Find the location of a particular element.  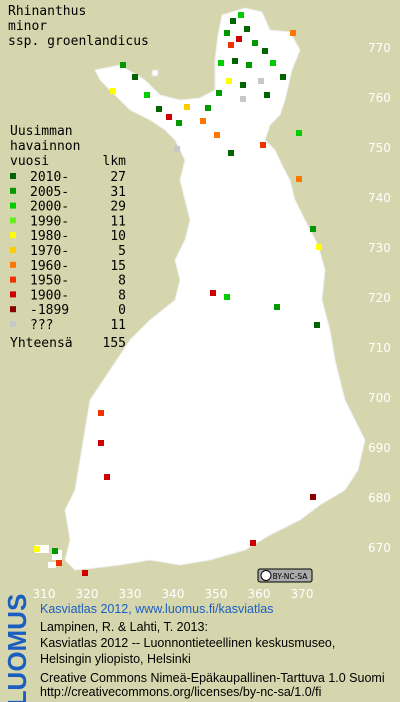

y-grid-label: 700 is located at coordinates (379, 398).